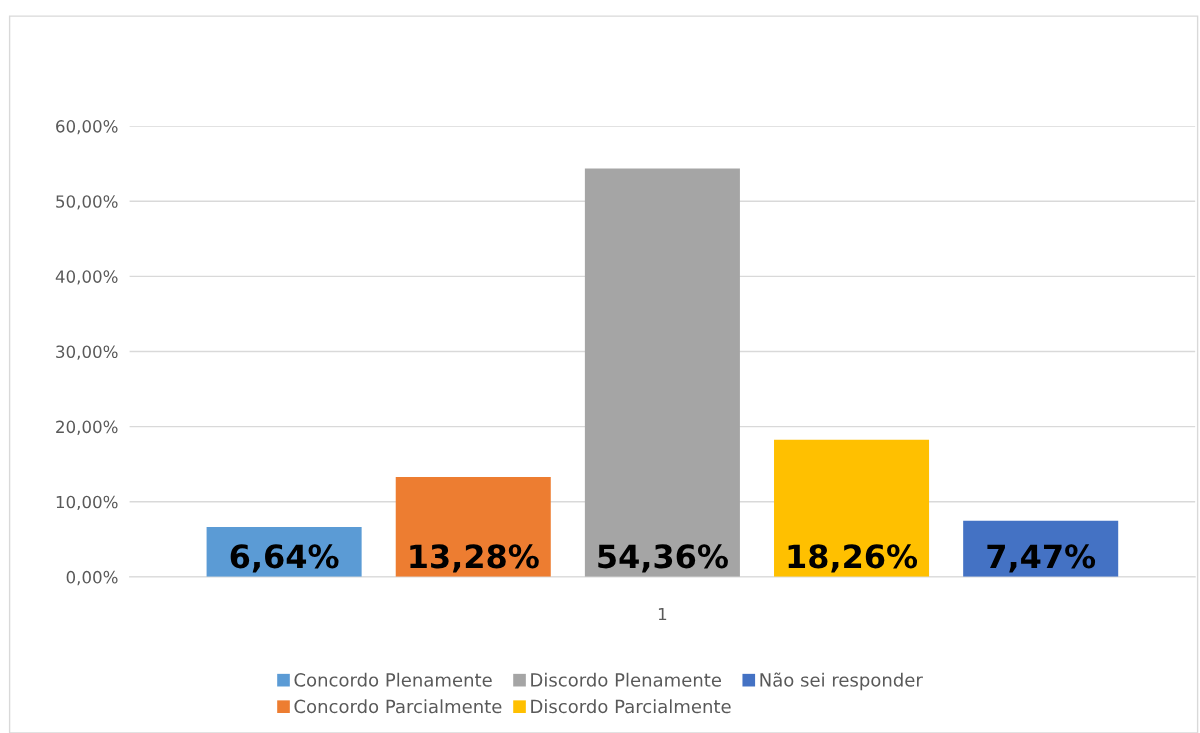 The image size is (1200, 733). I want to click on data-label: 6,64%, so click(284, 558).